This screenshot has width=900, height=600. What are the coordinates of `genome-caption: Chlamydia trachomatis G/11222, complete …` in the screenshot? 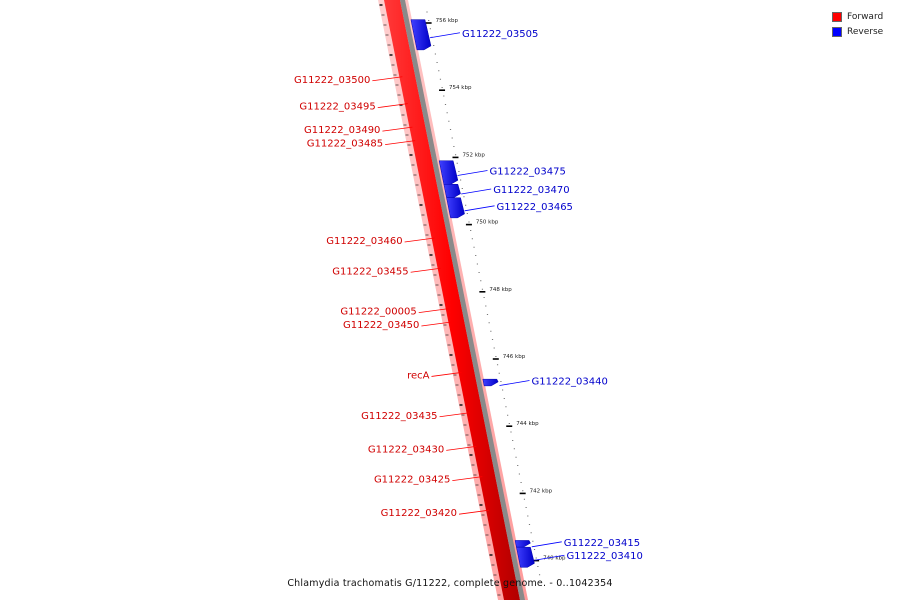 It's located at (450, 583).